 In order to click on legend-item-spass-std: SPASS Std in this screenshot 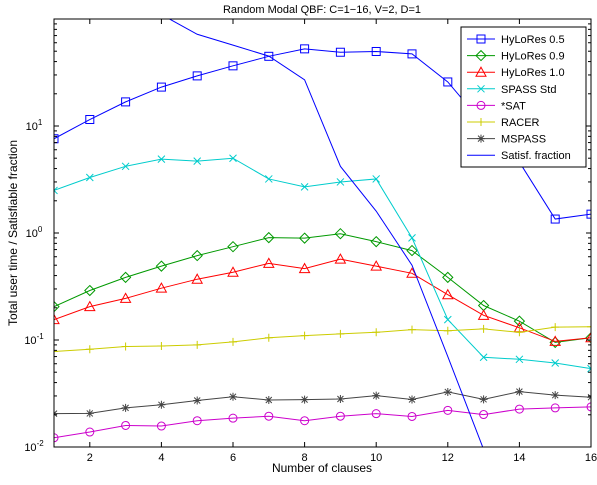, I will do `click(511, 90)`.